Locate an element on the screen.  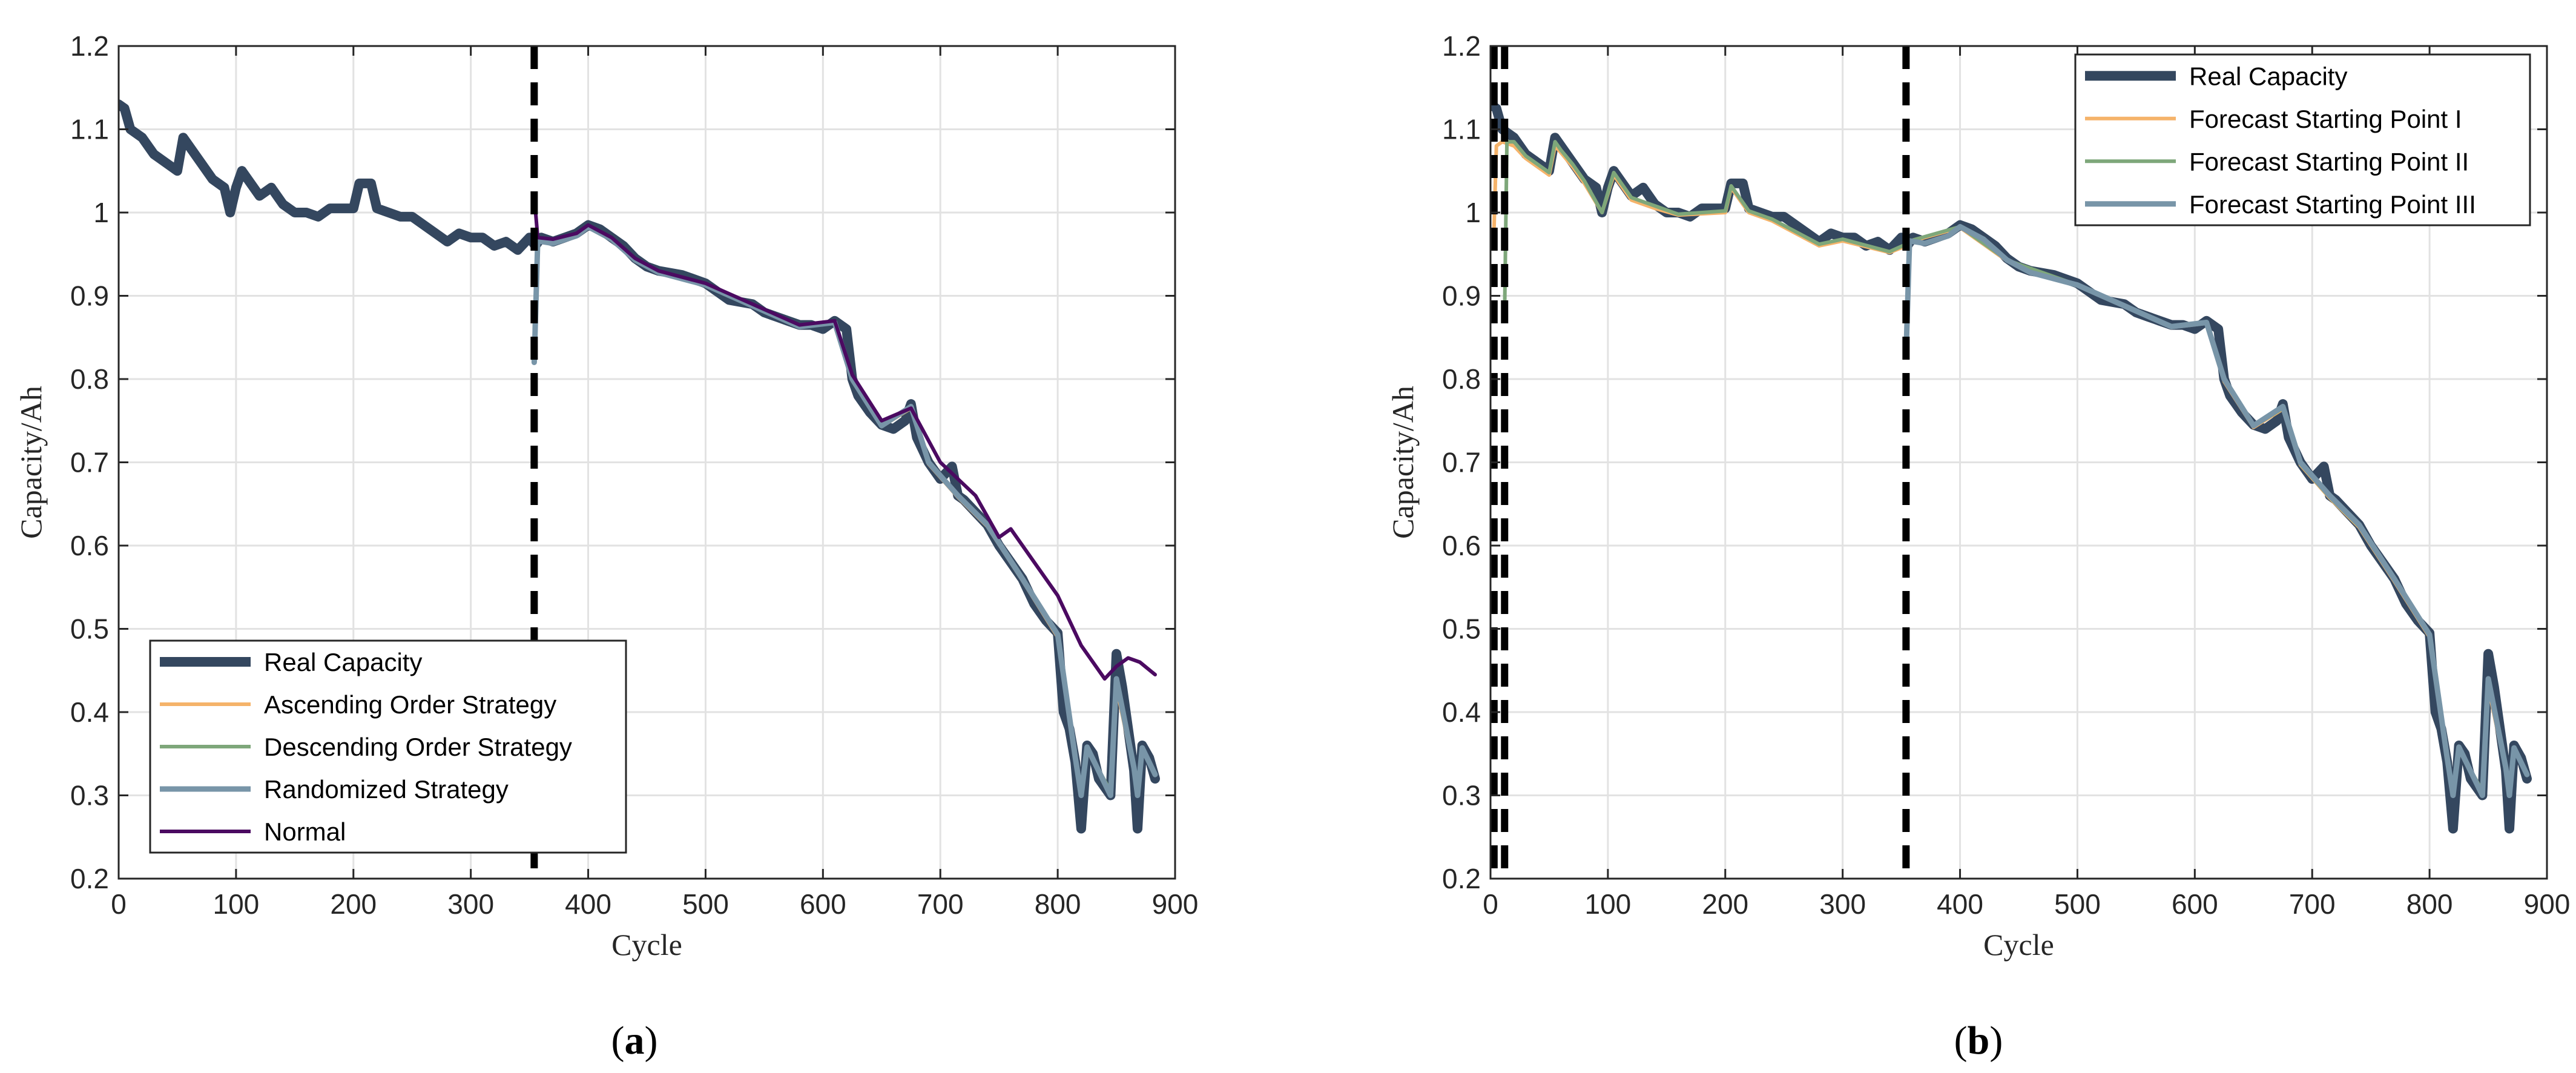
caption-a: (a) is located at coordinates (634, 1041).